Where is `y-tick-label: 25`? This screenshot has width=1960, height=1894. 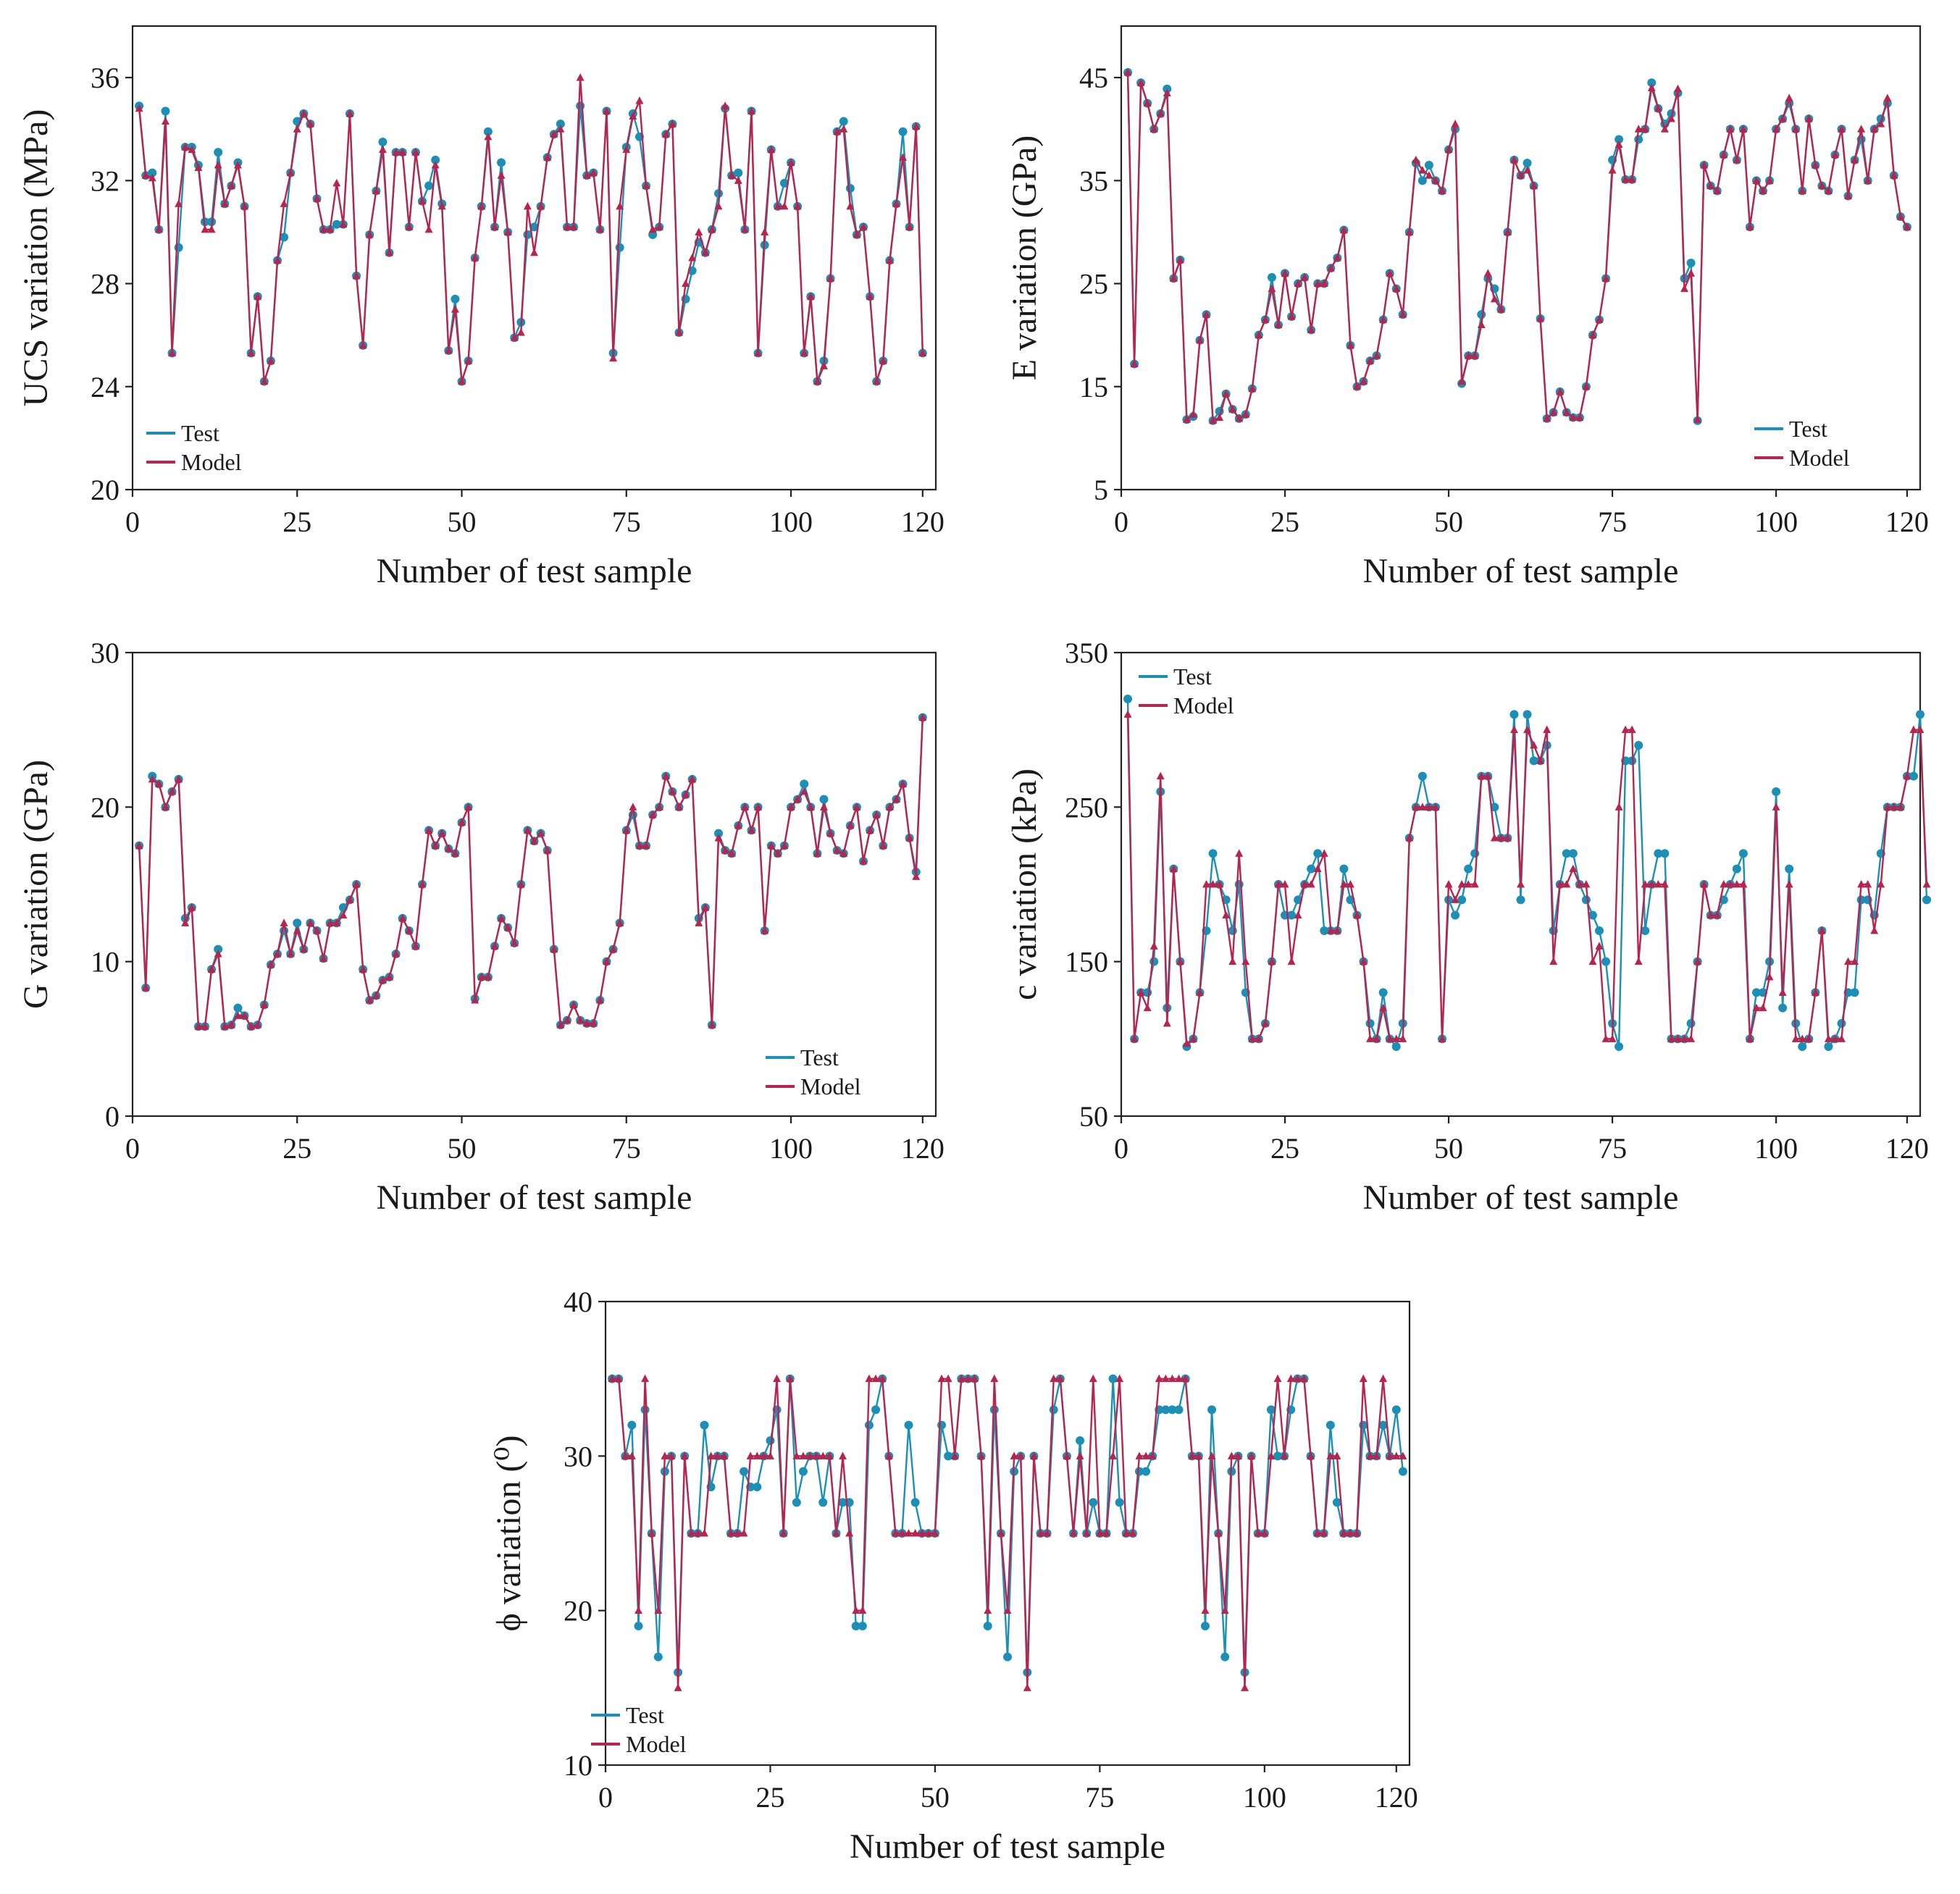
y-tick-label: 25 is located at coordinates (1094, 284).